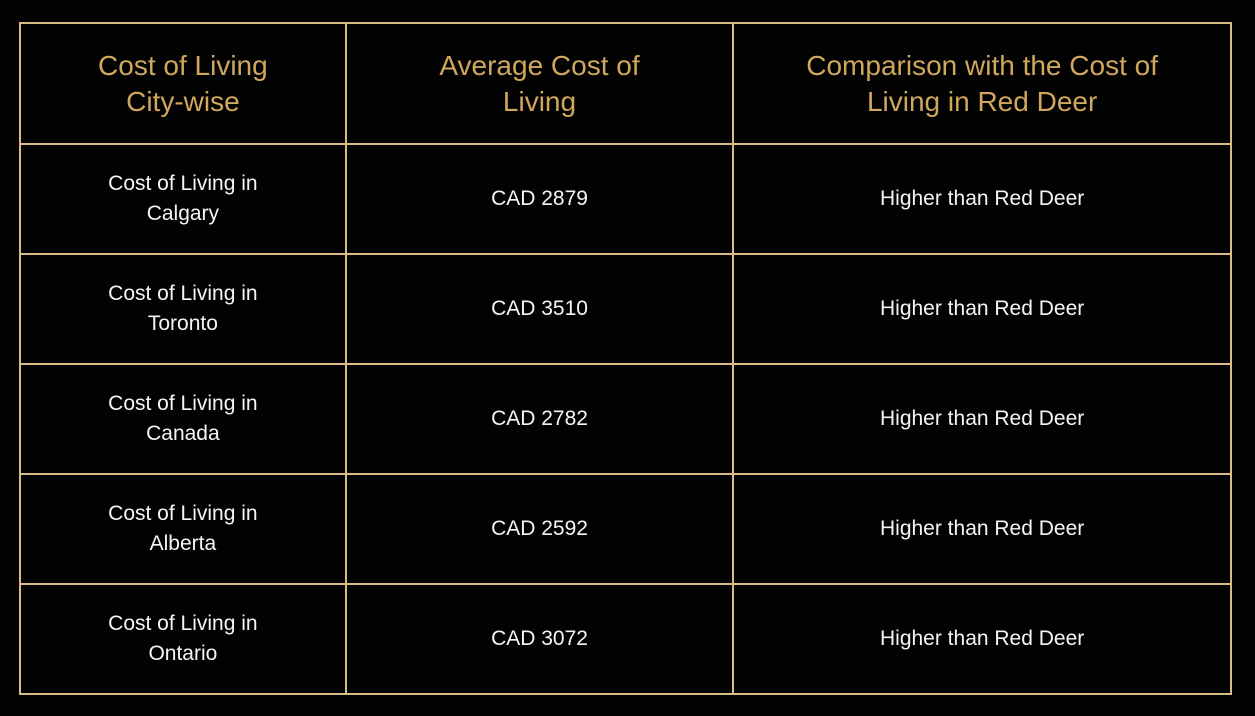 Image resolution: width=1255 pixels, height=716 pixels. I want to click on header-label-city: Cost of Living City-wise, so click(183, 83).